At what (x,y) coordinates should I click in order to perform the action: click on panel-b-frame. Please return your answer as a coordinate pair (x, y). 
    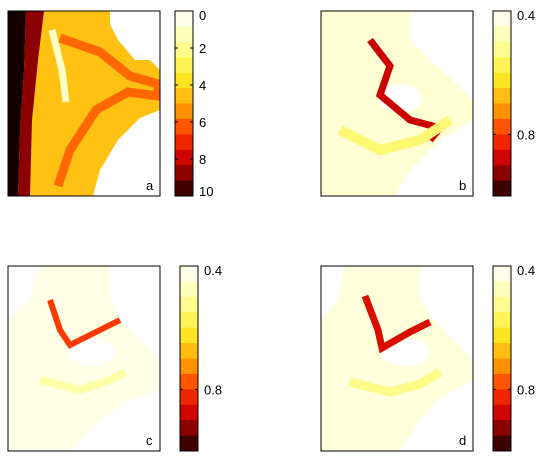
    Looking at the image, I should click on (397, 103).